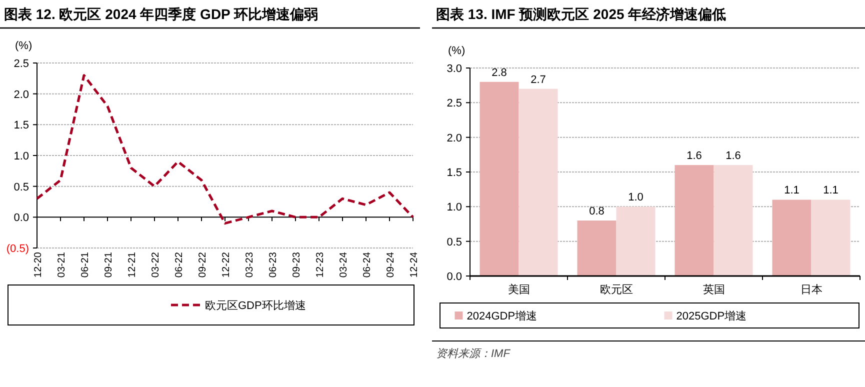 This screenshot has width=865, height=387. Describe the element at coordinates (581, 14) in the screenshot. I see `chart-title: 图表 13. IMF 预测欧元区 2025 年经济增速偏低` at that location.